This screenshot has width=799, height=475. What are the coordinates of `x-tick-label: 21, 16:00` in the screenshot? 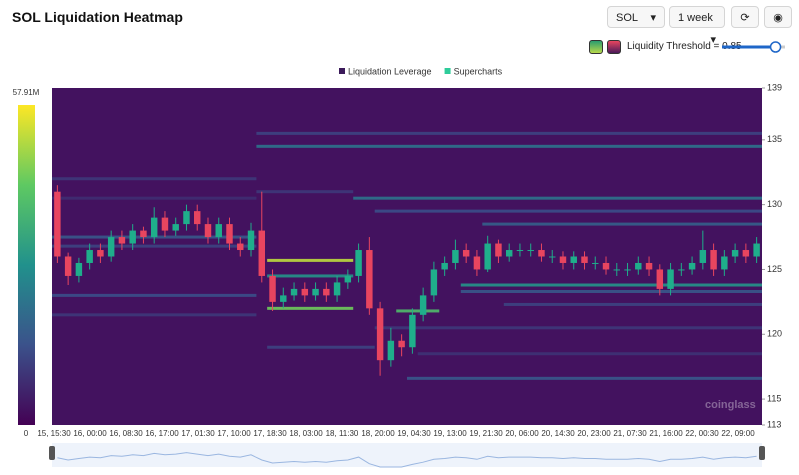 It's located at (666, 433).